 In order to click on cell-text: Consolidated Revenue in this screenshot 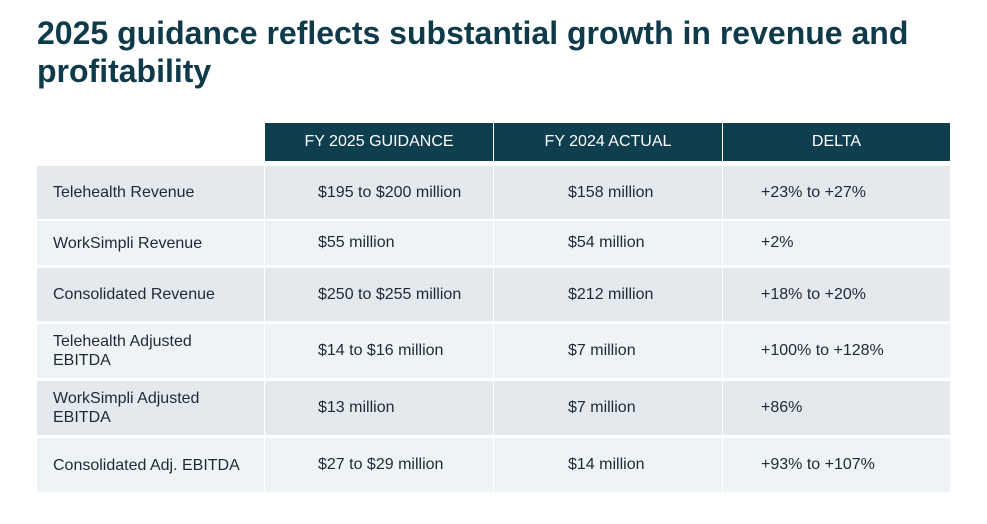, I will do `click(134, 294)`.